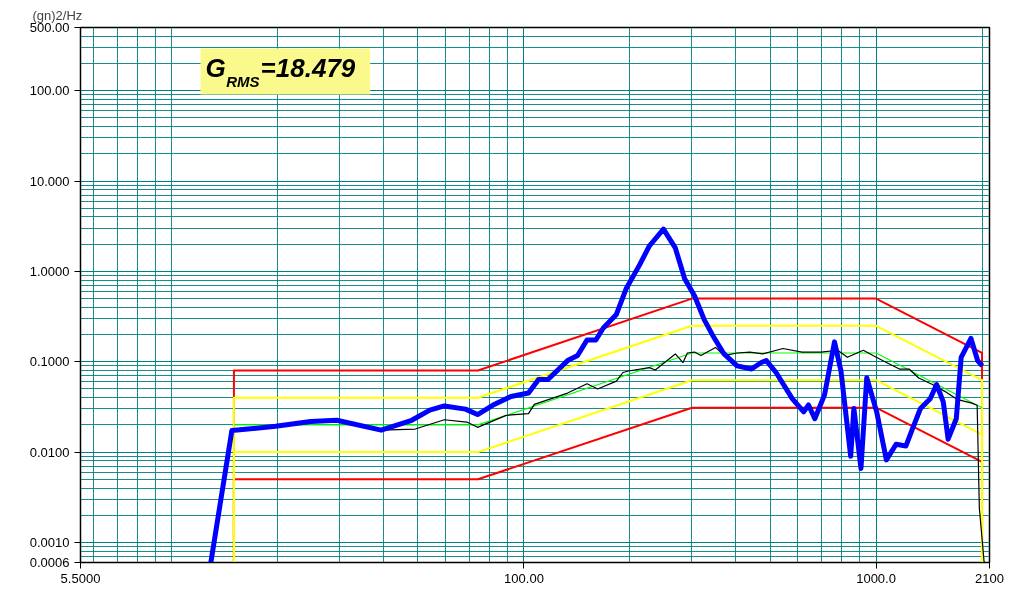 The image size is (1020, 589). What do you see at coordinates (49, 542) in the screenshot?
I see `y-tick-label: 0.0010` at bounding box center [49, 542].